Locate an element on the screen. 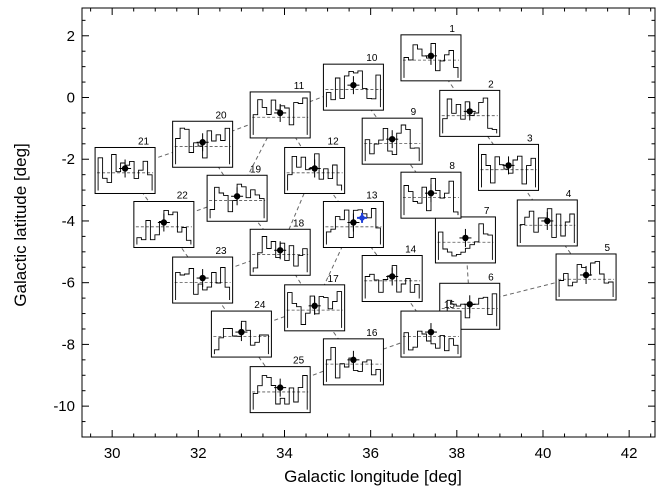 Image resolution: width=662 pixels, height=491 pixels. panel-number-label: 11 is located at coordinates (299, 86).